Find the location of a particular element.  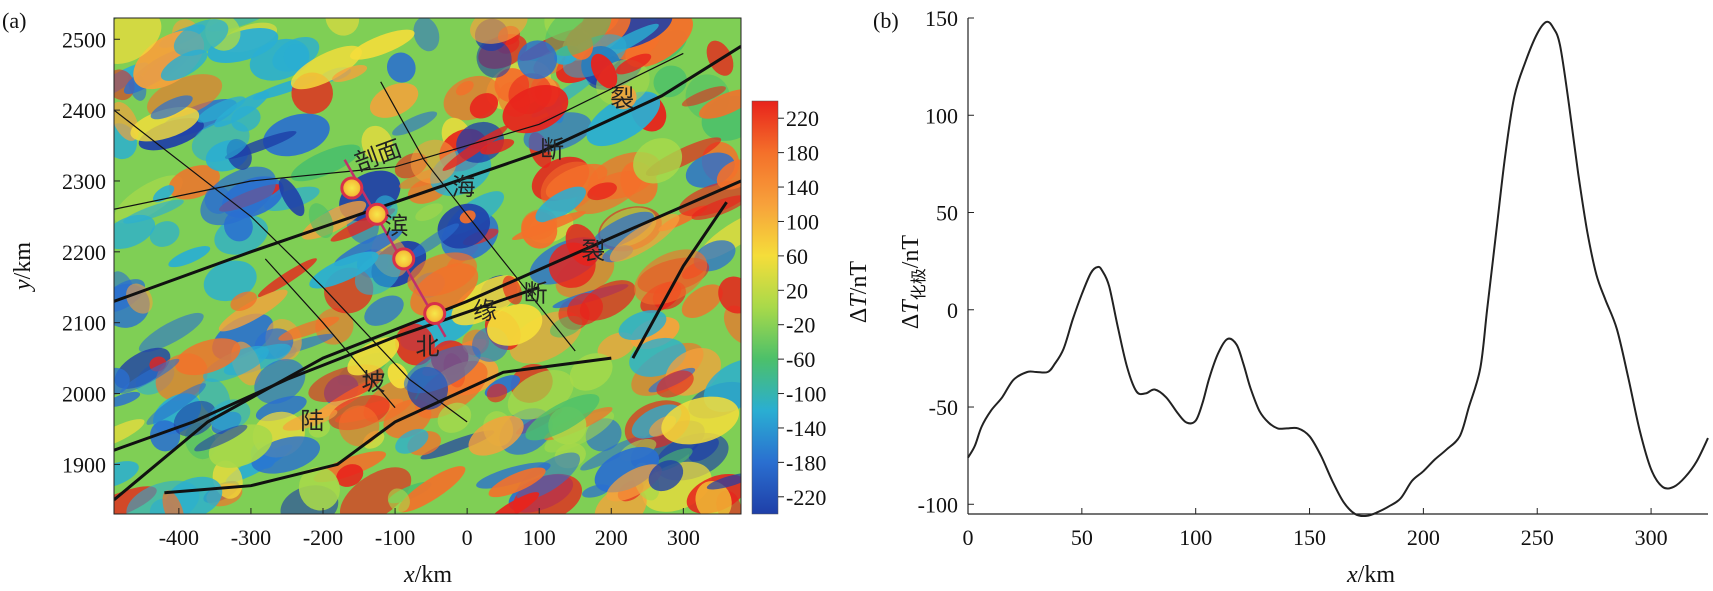

map-x-axis: -400 -300 -200 -100 0 100 200 300 is located at coordinates (429, 529).